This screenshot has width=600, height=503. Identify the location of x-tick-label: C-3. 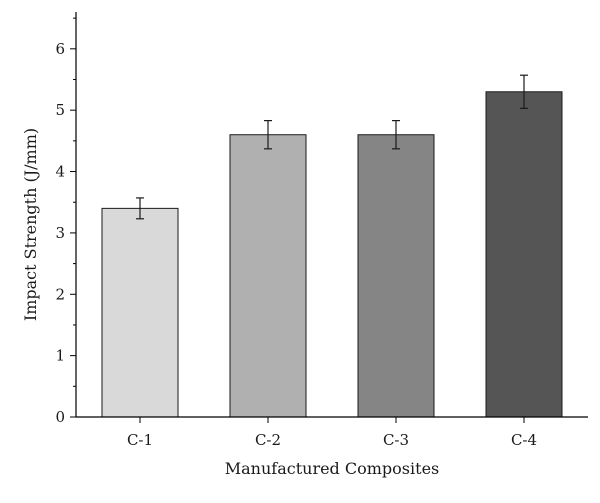
(396, 440).